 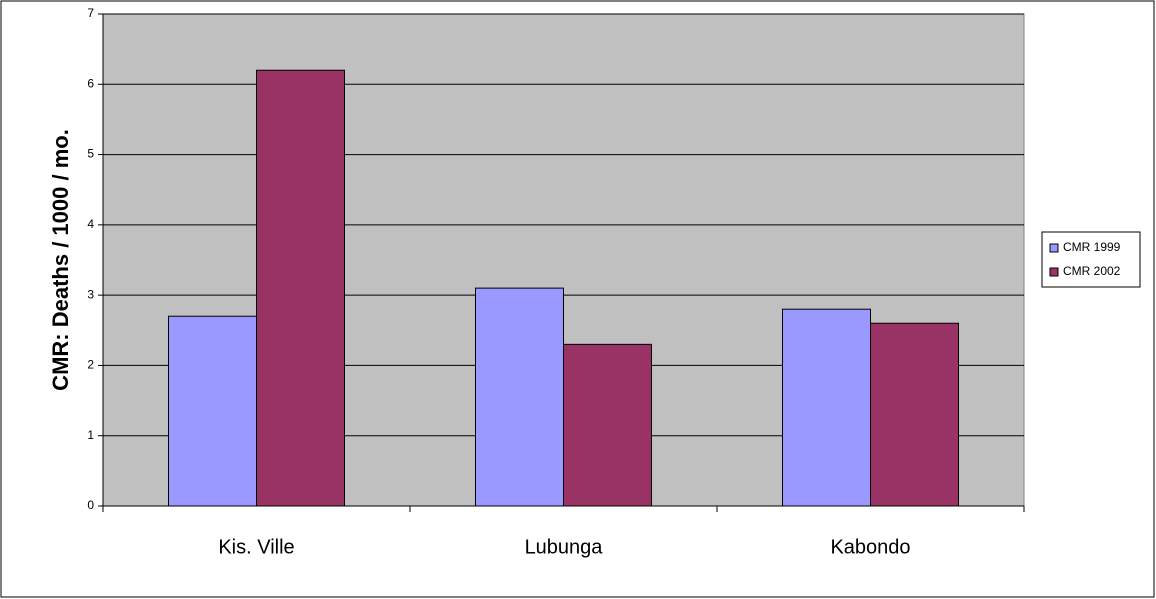 I want to click on y-tick-label: 7, so click(x=90, y=13).